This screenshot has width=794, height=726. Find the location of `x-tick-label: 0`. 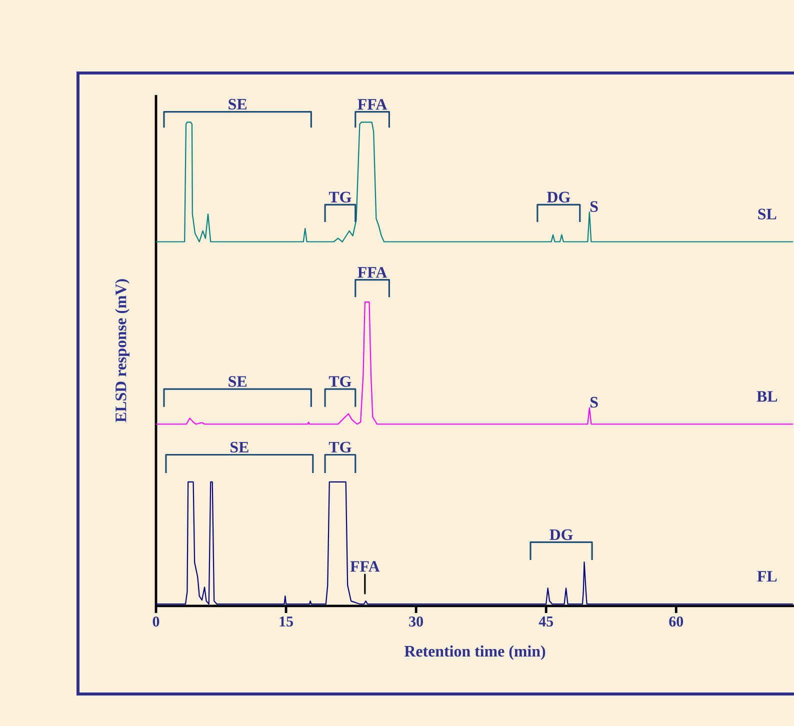

x-tick-label: 0 is located at coordinates (156, 621).